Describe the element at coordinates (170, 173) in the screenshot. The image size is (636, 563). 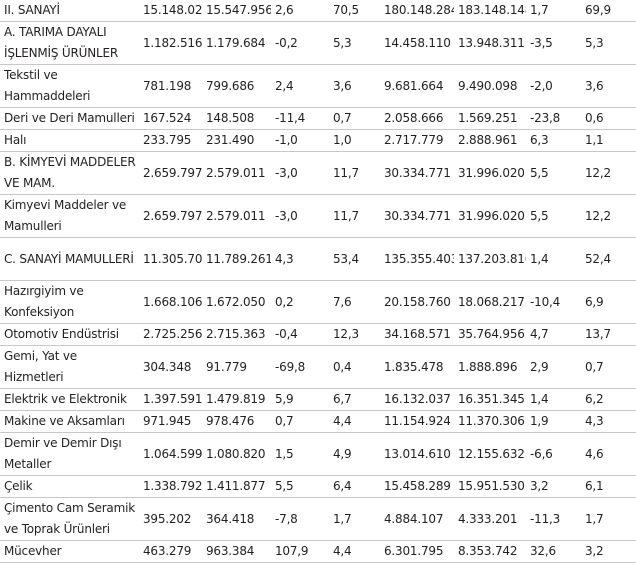
I see `value-cell: 2.659.797` at that location.